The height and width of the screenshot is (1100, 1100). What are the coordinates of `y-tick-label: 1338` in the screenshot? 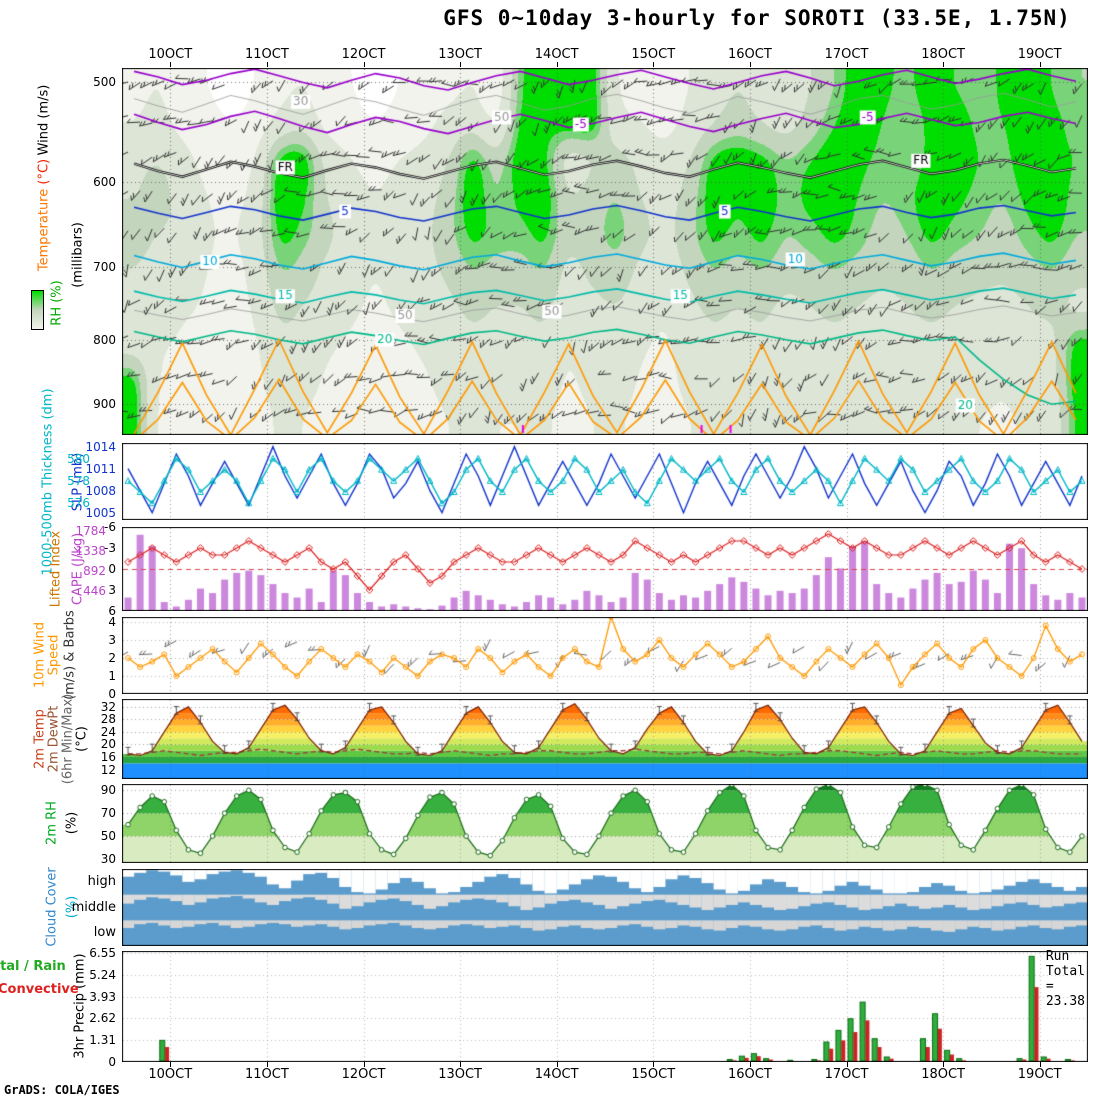 It's located at (90, 550).